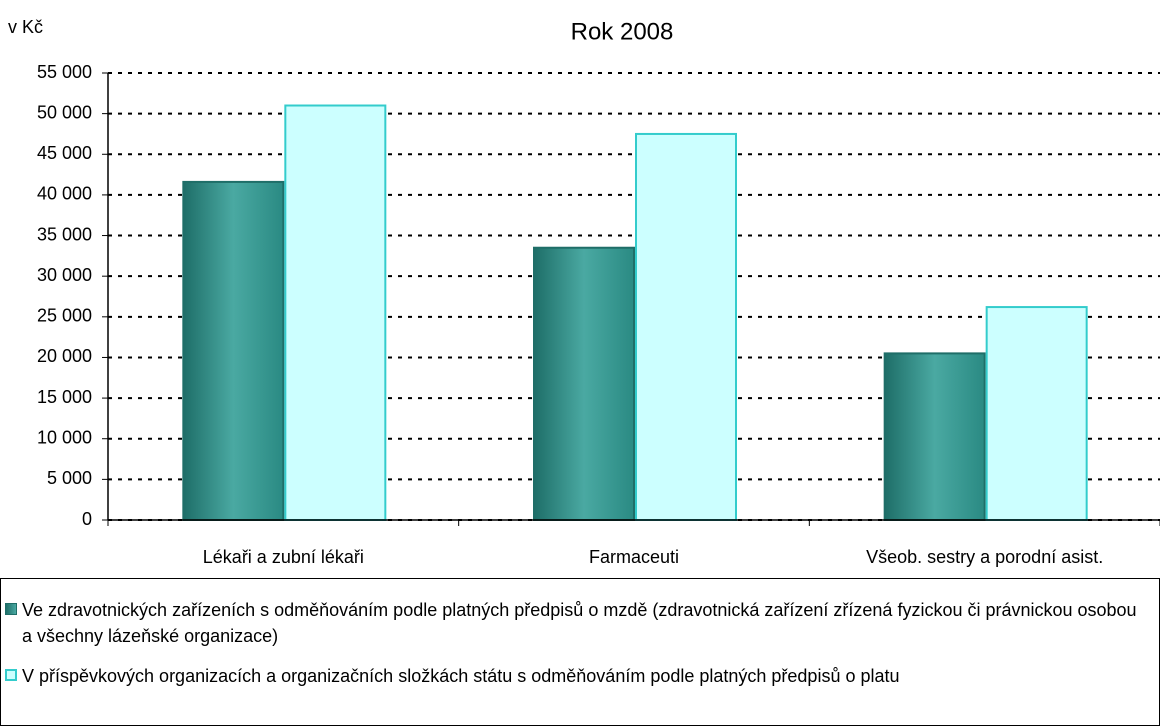 The image size is (1160, 726). What do you see at coordinates (64, 112) in the screenshot?
I see `y-tick-label: 50 000` at bounding box center [64, 112].